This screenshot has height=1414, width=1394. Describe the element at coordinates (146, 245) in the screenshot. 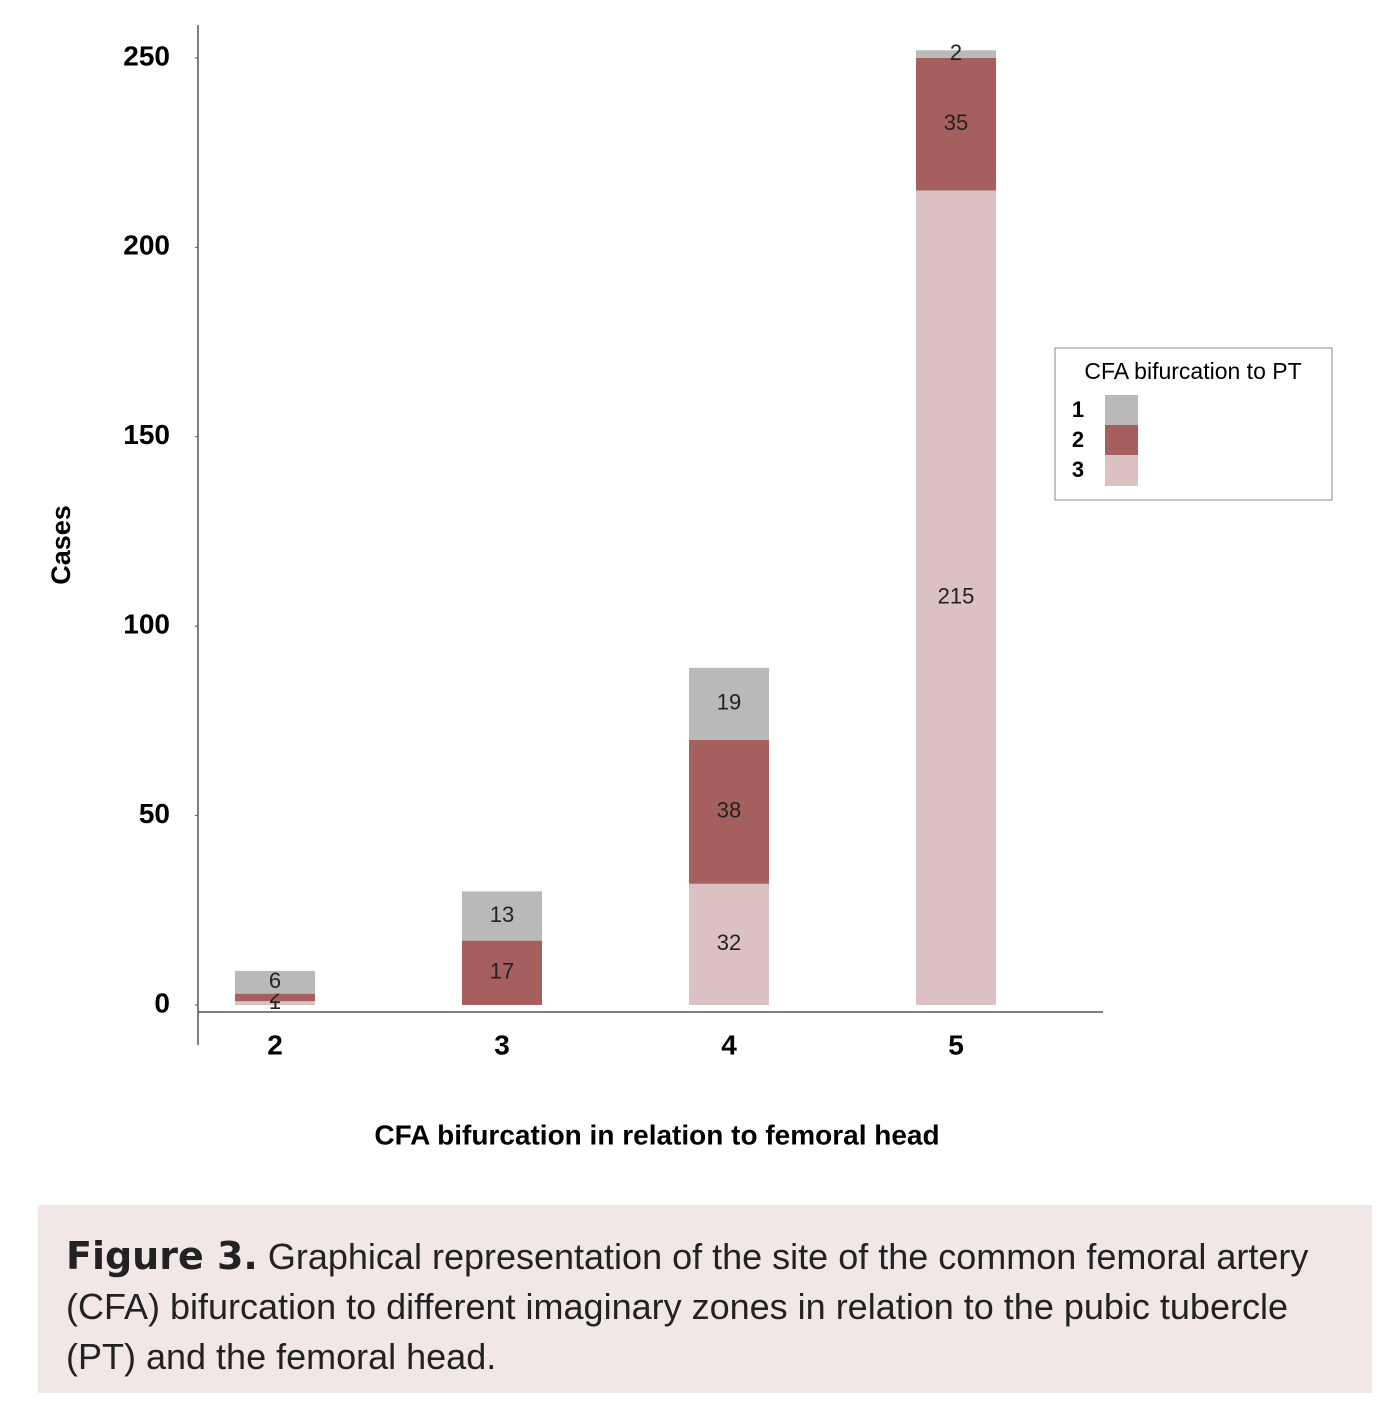

I see `y-tick-label: 200` at that location.